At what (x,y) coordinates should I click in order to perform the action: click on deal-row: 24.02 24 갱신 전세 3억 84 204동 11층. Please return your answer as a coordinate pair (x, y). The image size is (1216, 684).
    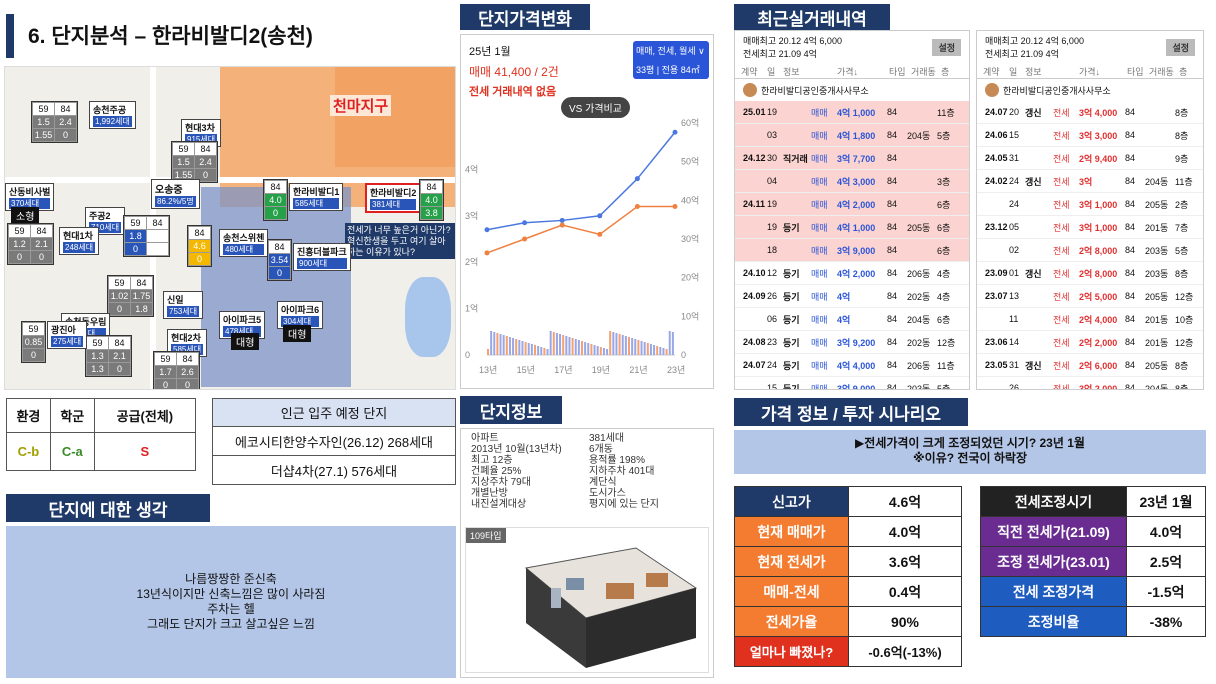
    Looking at the image, I should click on (1090, 181).